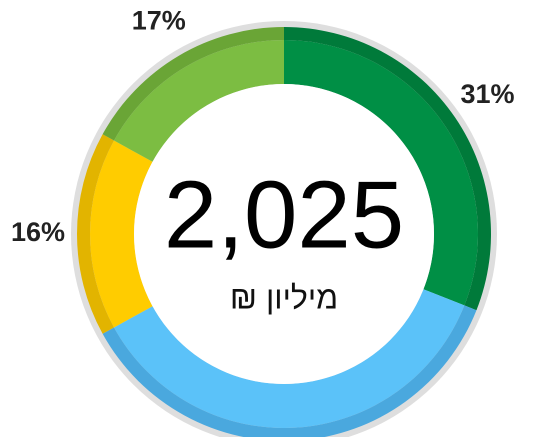 Image resolution: width=539 pixels, height=437 pixels. I want to click on value-label: 31%, so click(487, 94).